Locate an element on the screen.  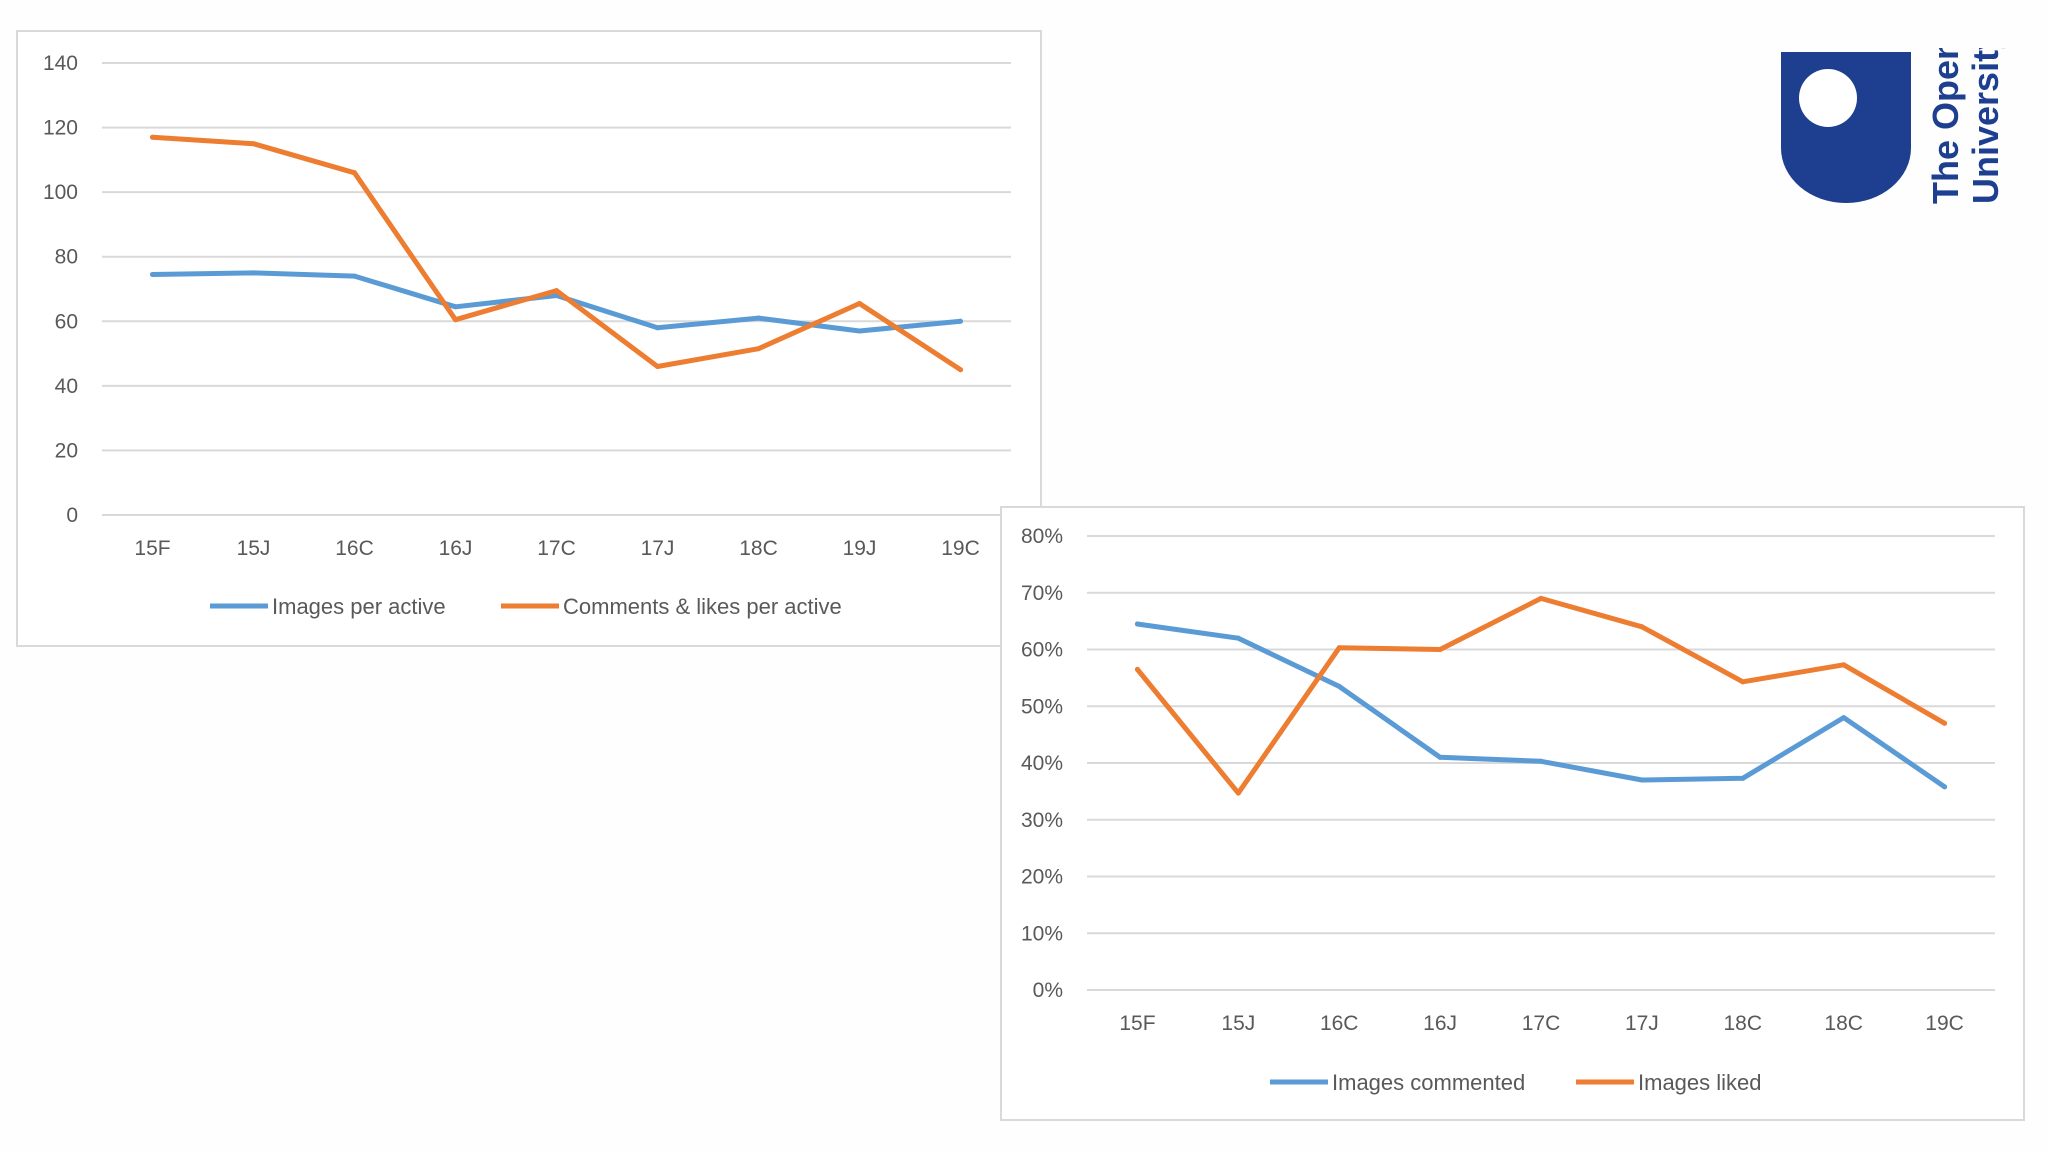
y-tick-label: 80% is located at coordinates (1042, 536).